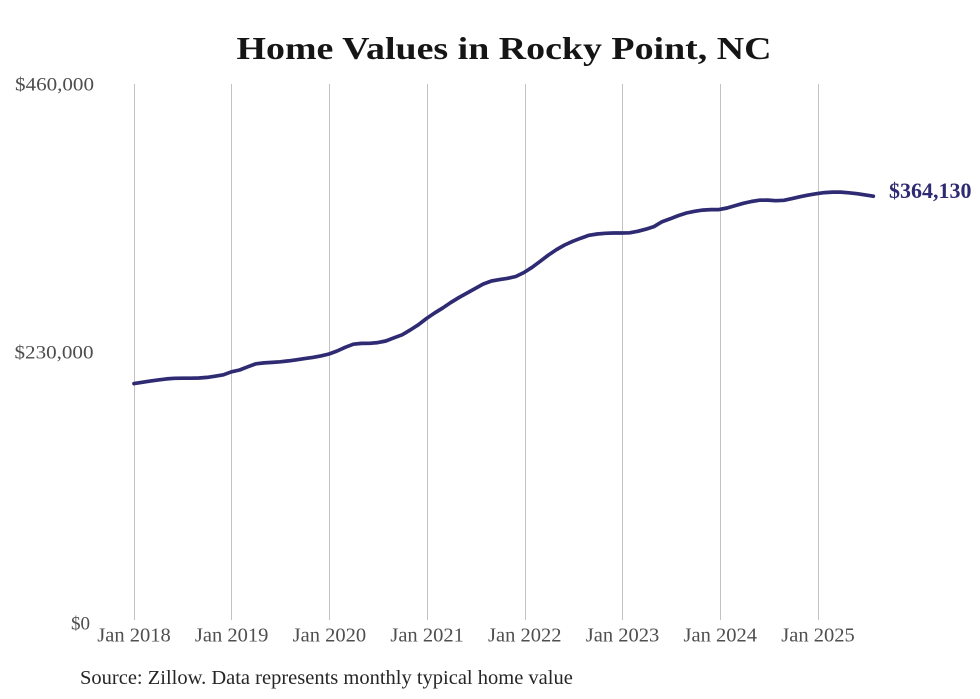  I want to click on svg-text: $0, so click(80, 624).